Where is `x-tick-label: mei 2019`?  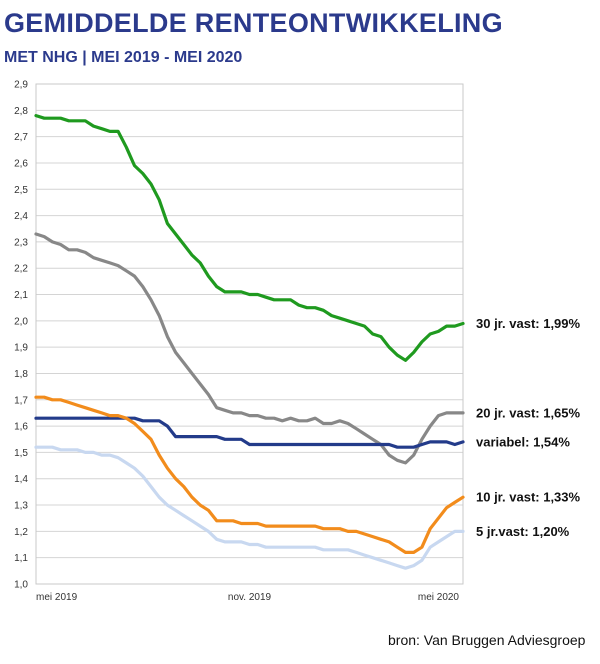 x-tick-label: mei 2019 is located at coordinates (57, 597).